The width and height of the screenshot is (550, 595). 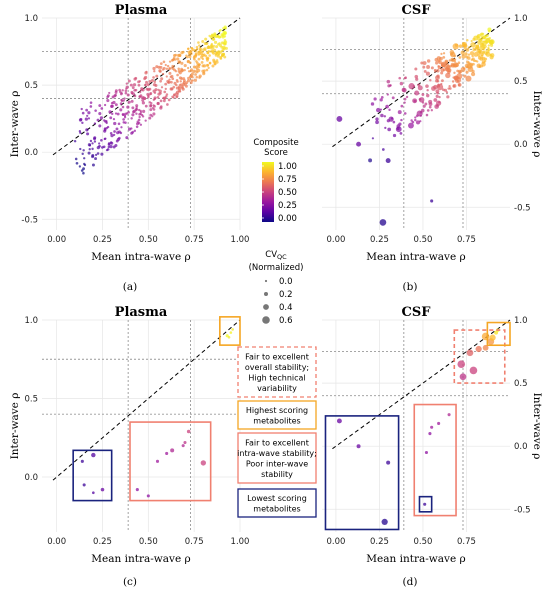 I want to click on legend-title: CVQC, so click(x=276, y=255).